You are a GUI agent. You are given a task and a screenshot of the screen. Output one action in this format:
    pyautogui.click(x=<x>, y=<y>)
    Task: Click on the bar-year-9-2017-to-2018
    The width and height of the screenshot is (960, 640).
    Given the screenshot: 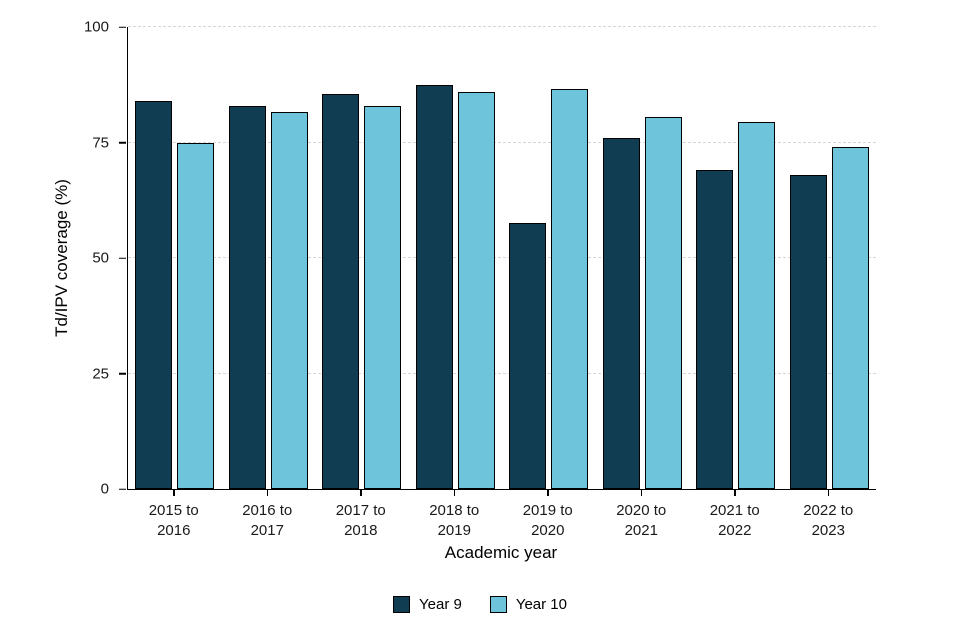 What is the action you would take?
    pyautogui.click(x=341, y=291)
    